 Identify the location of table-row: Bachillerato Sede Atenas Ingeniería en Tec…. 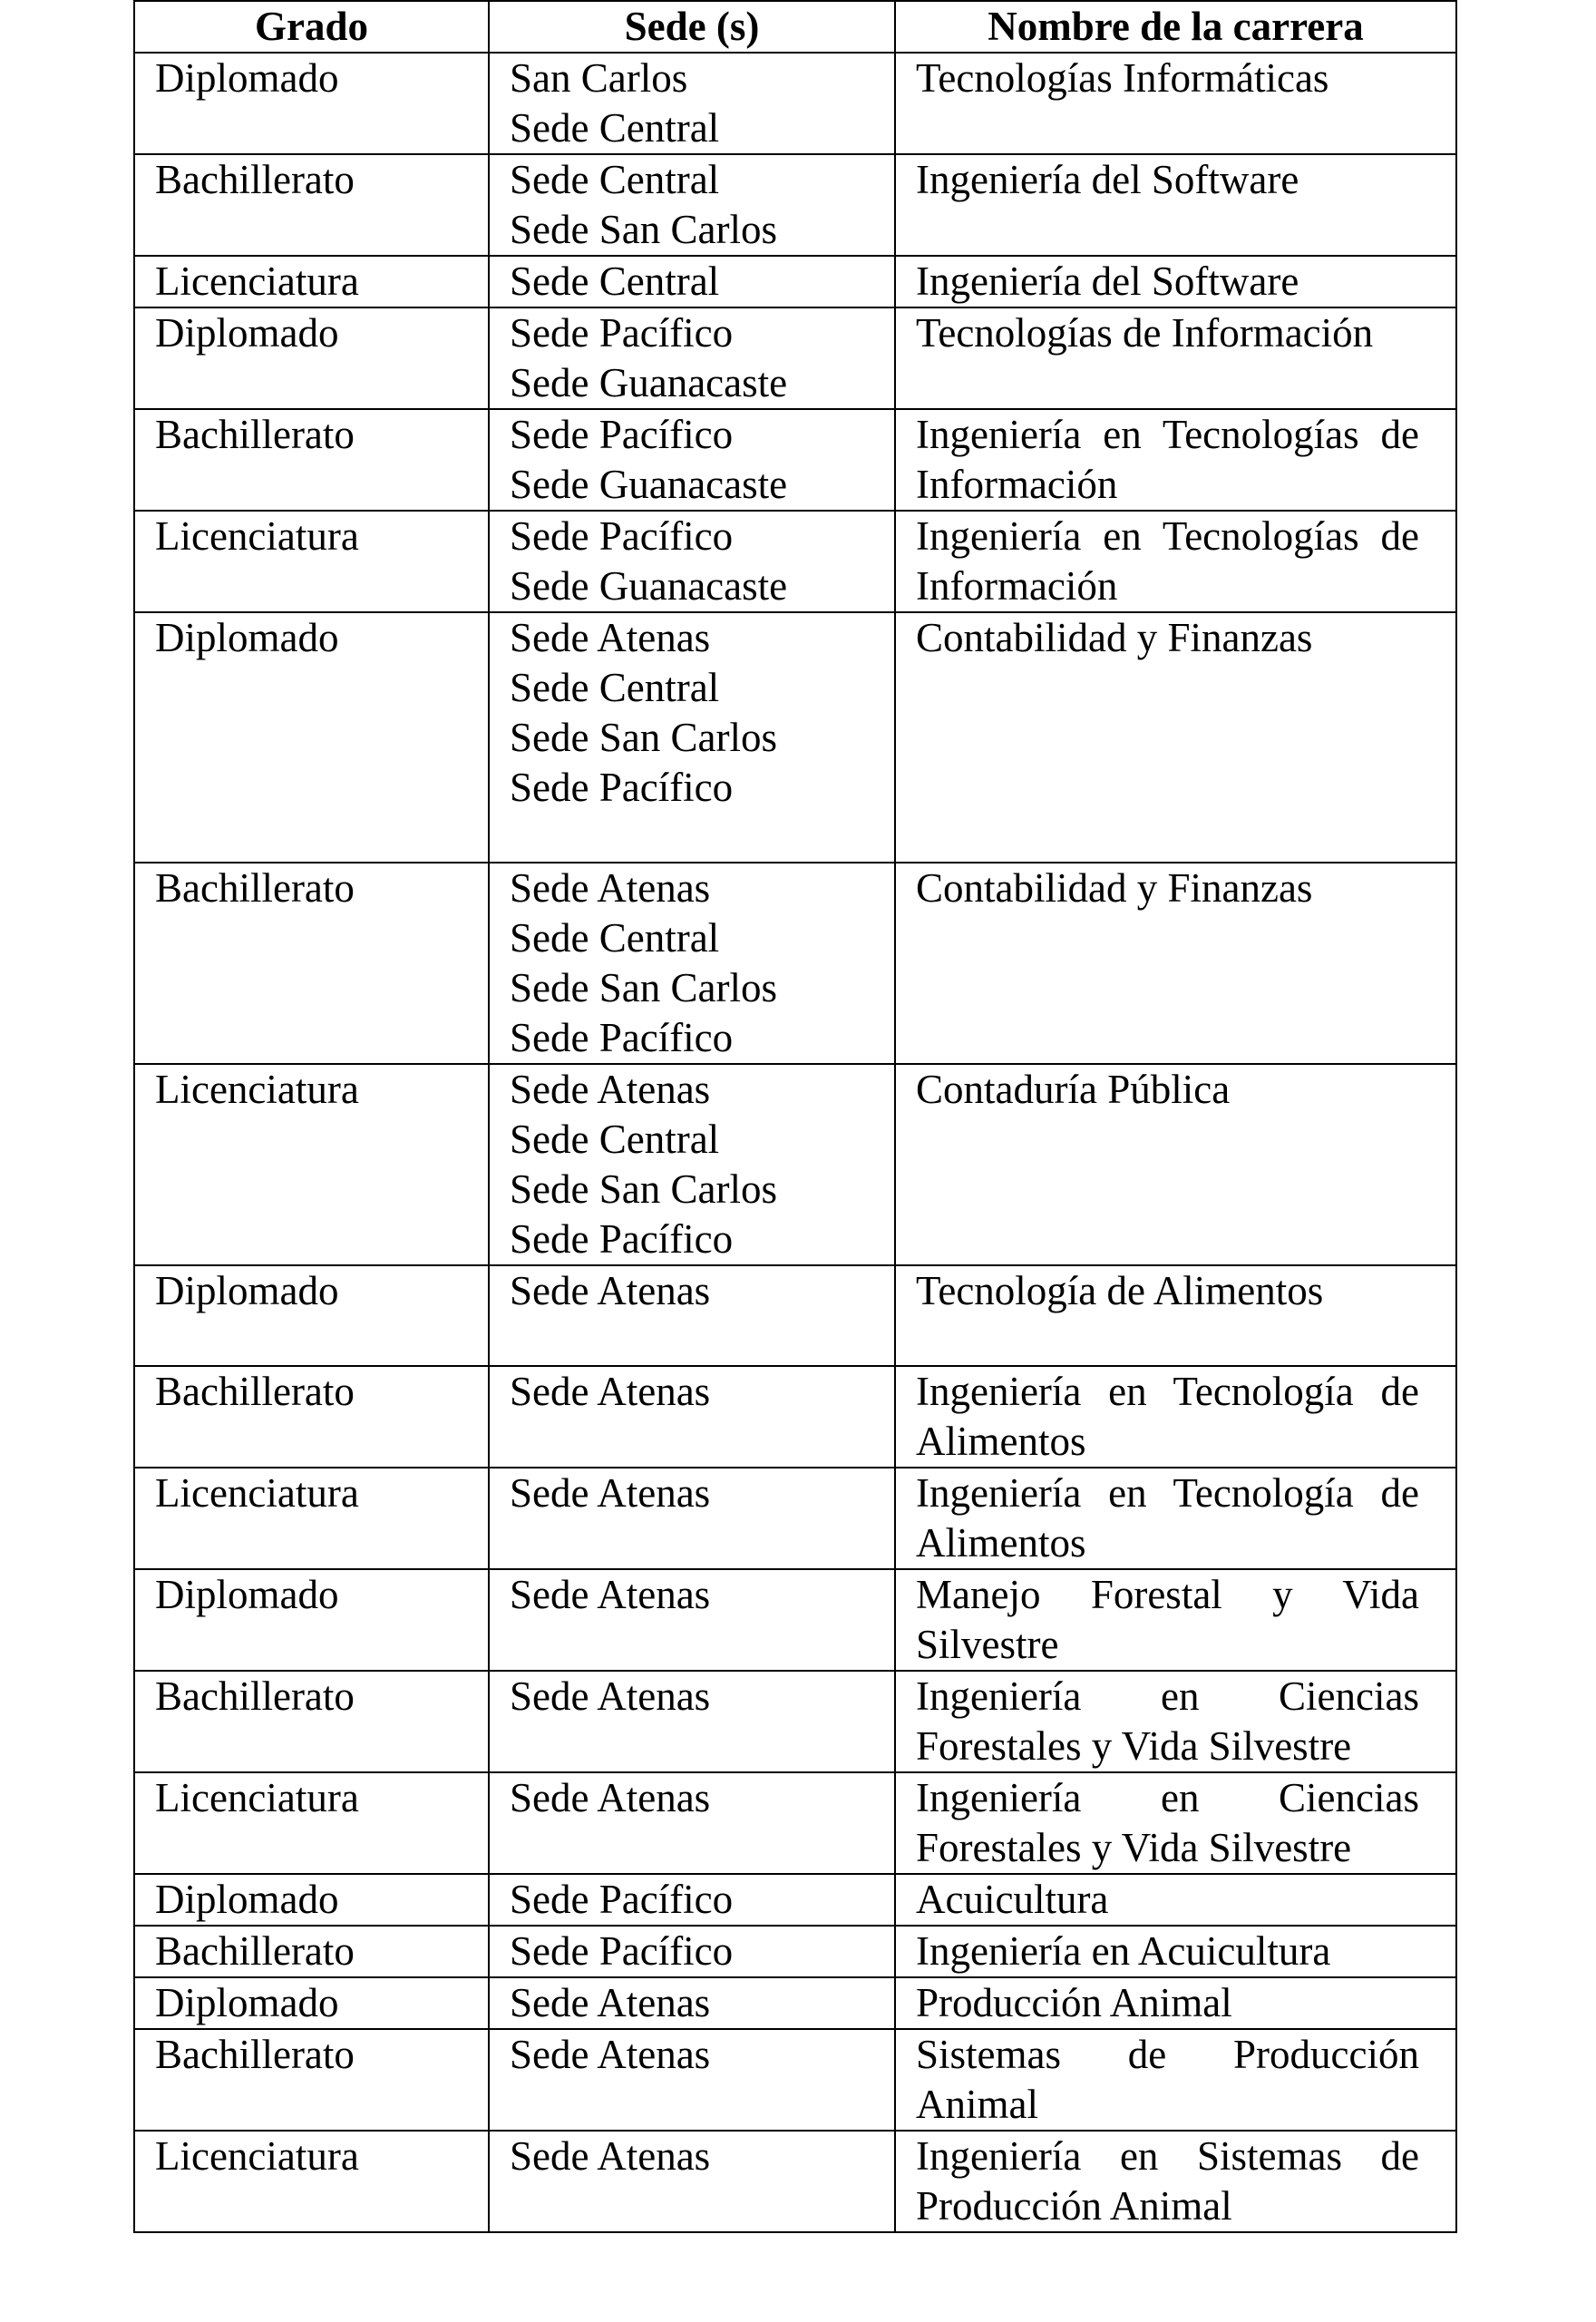
(795, 1417).